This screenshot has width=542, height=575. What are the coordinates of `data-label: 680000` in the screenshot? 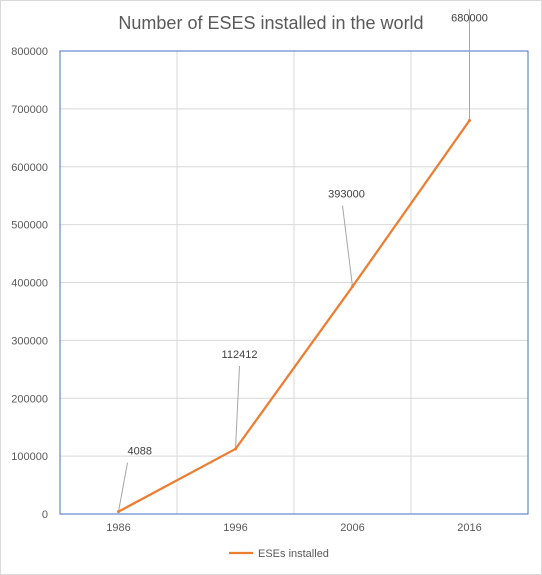 It's located at (469, 18).